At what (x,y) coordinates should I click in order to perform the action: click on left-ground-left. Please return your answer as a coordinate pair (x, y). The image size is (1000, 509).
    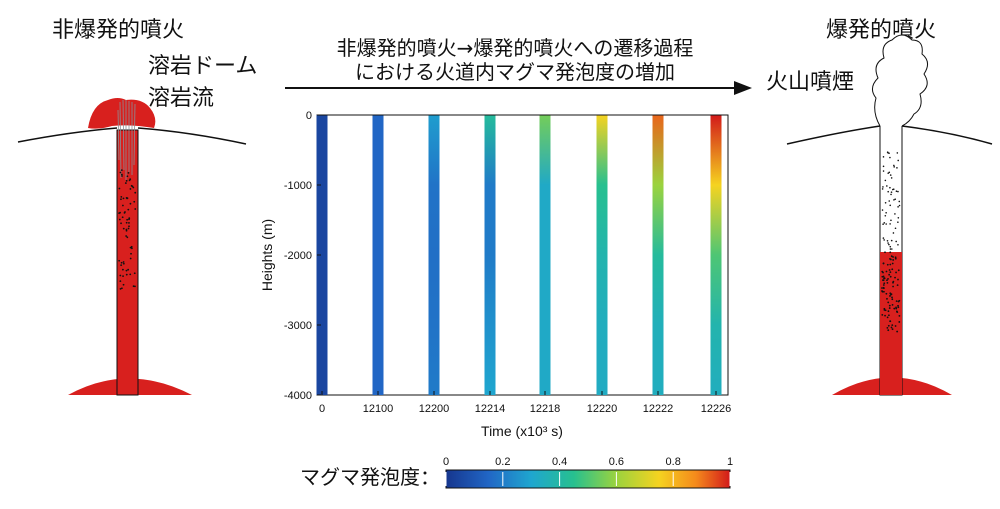
    Looking at the image, I should click on (67, 135).